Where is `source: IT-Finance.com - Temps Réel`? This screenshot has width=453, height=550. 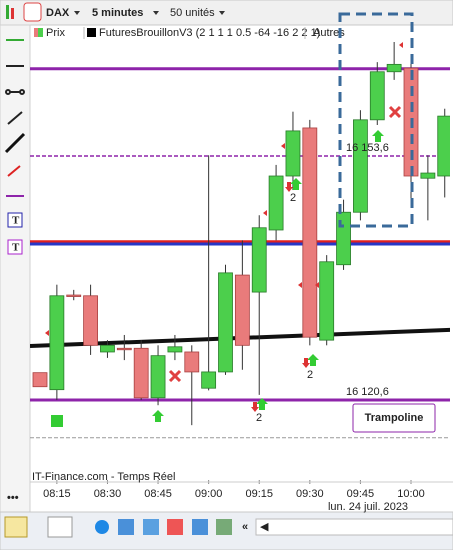
source: IT-Finance.com - Temps Réel is located at coordinates (103, 477).